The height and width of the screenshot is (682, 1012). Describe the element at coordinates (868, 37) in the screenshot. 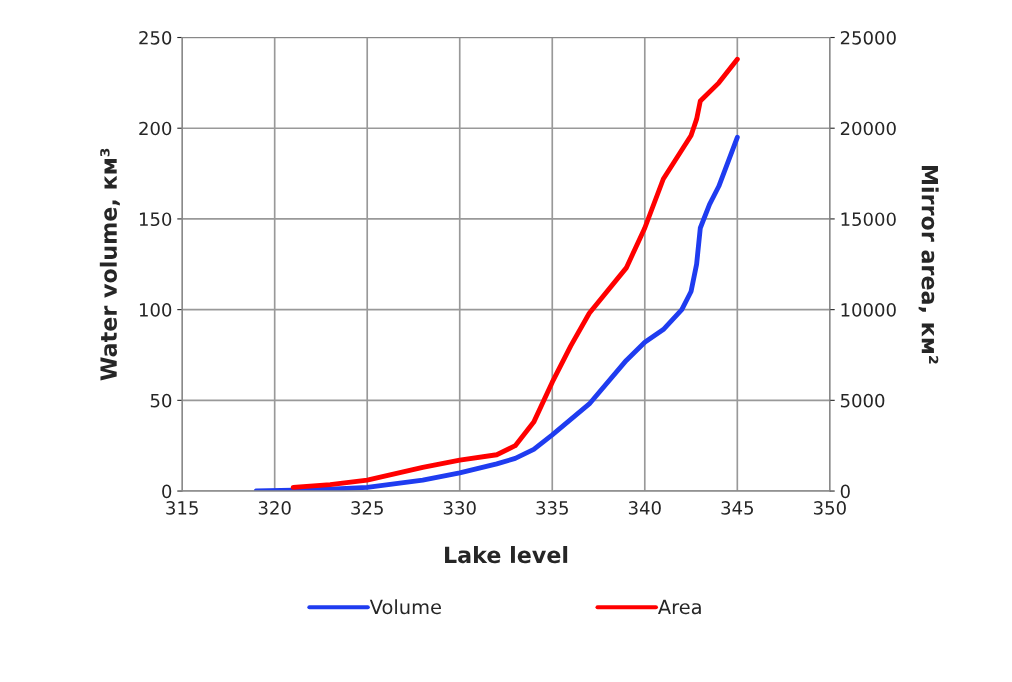

I see `y2-tick-label: 25000` at that location.